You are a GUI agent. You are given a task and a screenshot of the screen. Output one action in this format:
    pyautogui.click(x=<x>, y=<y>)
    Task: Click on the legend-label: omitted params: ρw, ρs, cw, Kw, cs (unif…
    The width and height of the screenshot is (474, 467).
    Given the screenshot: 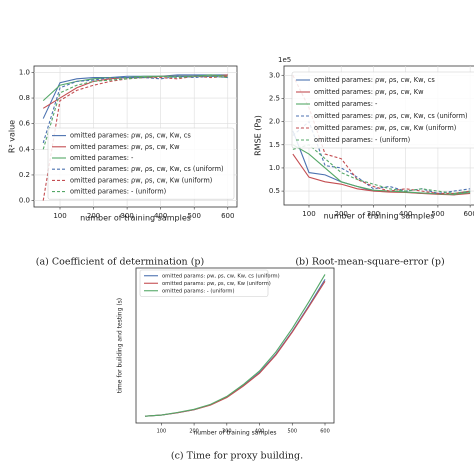 What is the action you would take?
    pyautogui.click(x=221, y=276)
    